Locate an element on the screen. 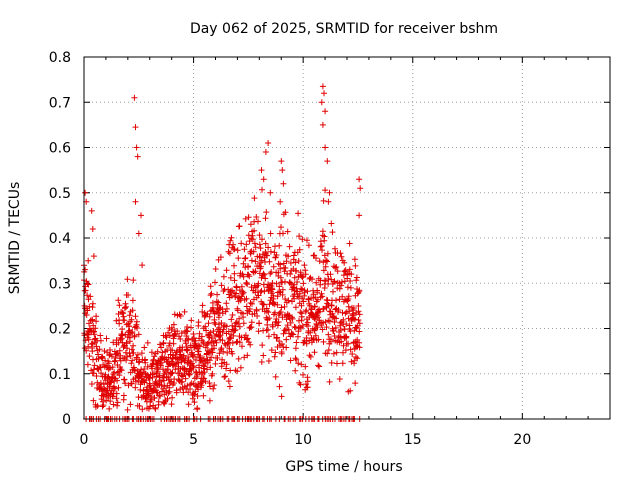 This screenshot has height=480, width=640. x-tick-label: 10 is located at coordinates (303, 440).